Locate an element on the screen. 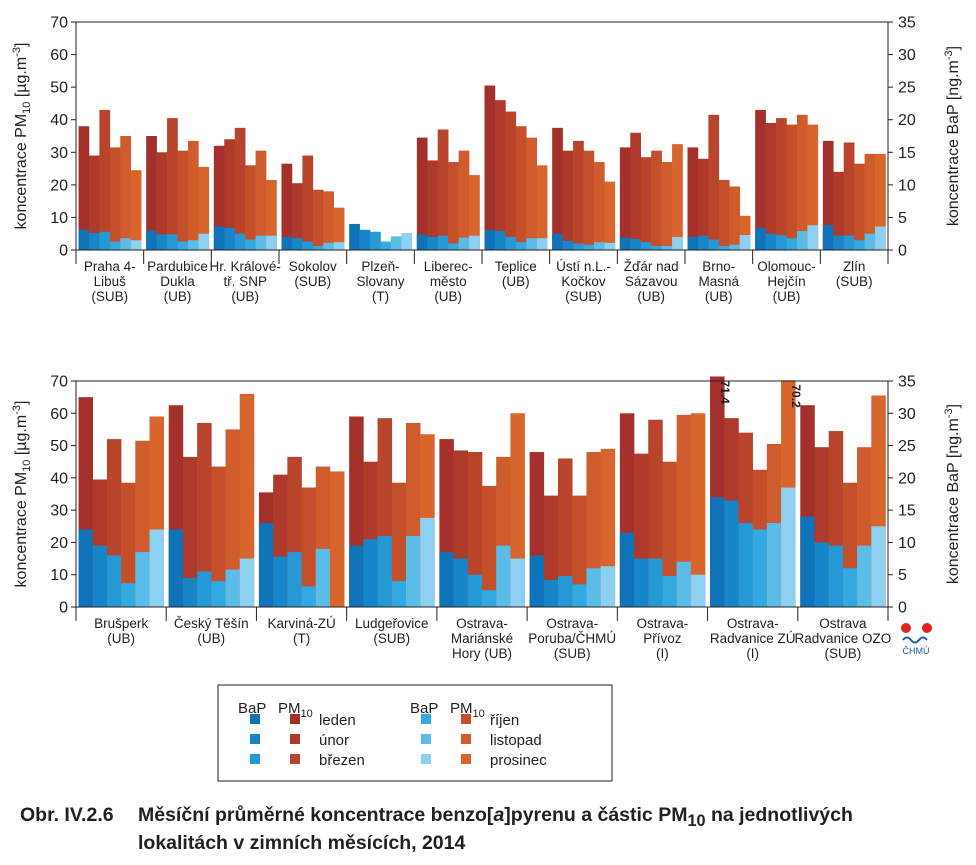  y-left-label-sup: -3 is located at coordinates (17, 52).